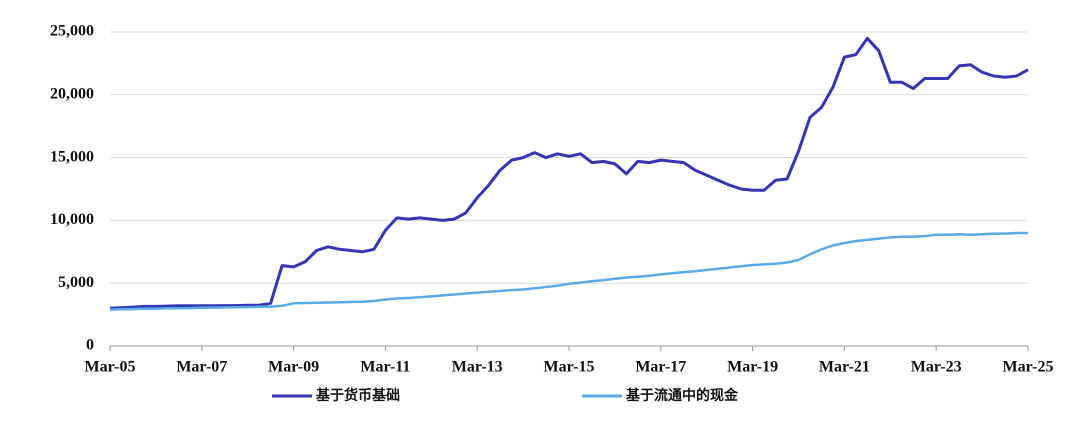  Describe the element at coordinates (72, 93) in the screenshot. I see `y-tick-label: 20,000` at that location.